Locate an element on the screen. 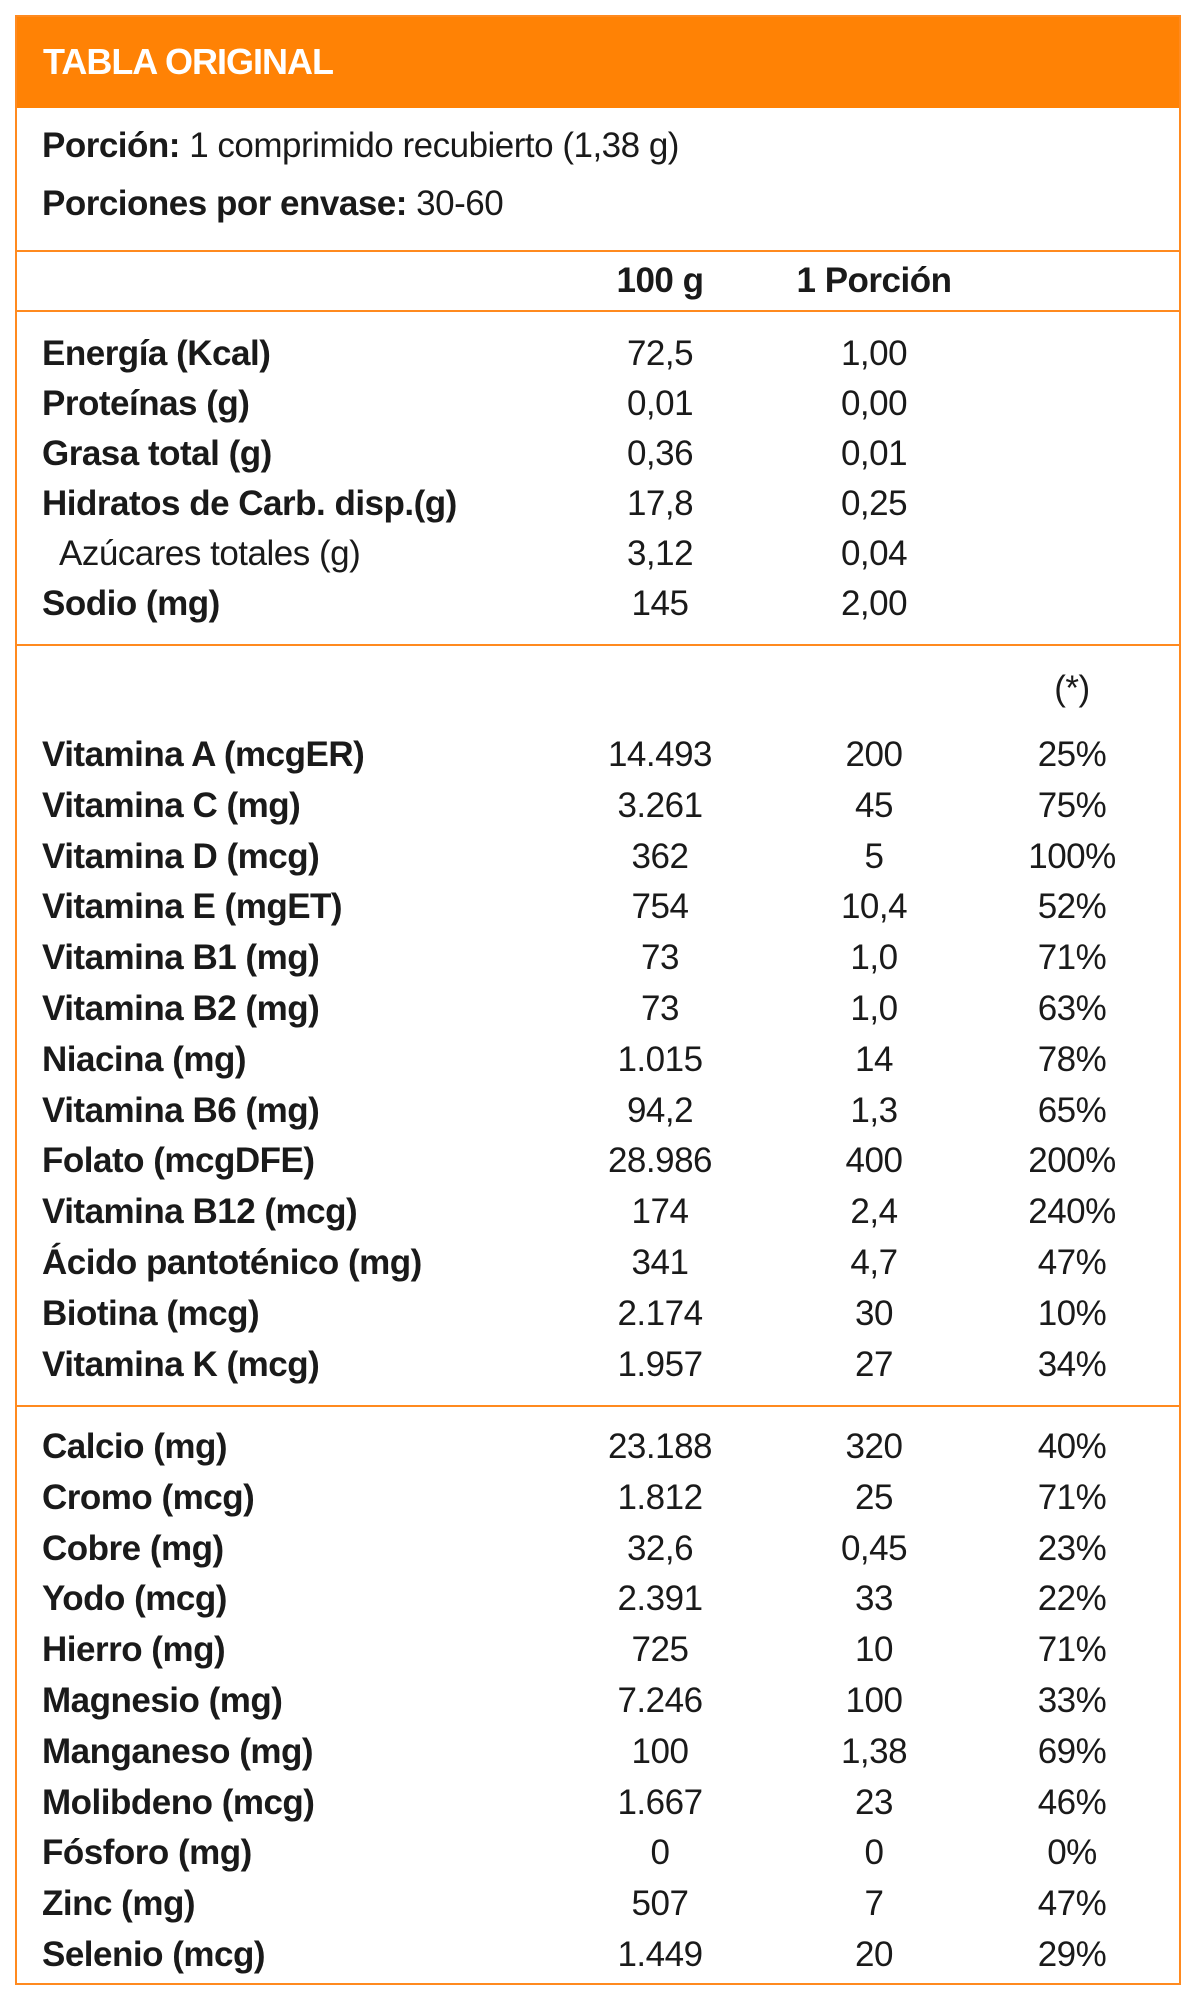 Image resolution: width=1200 pixels, height=2001 pixels. value-100g: 1.667 is located at coordinates (660, 1802).